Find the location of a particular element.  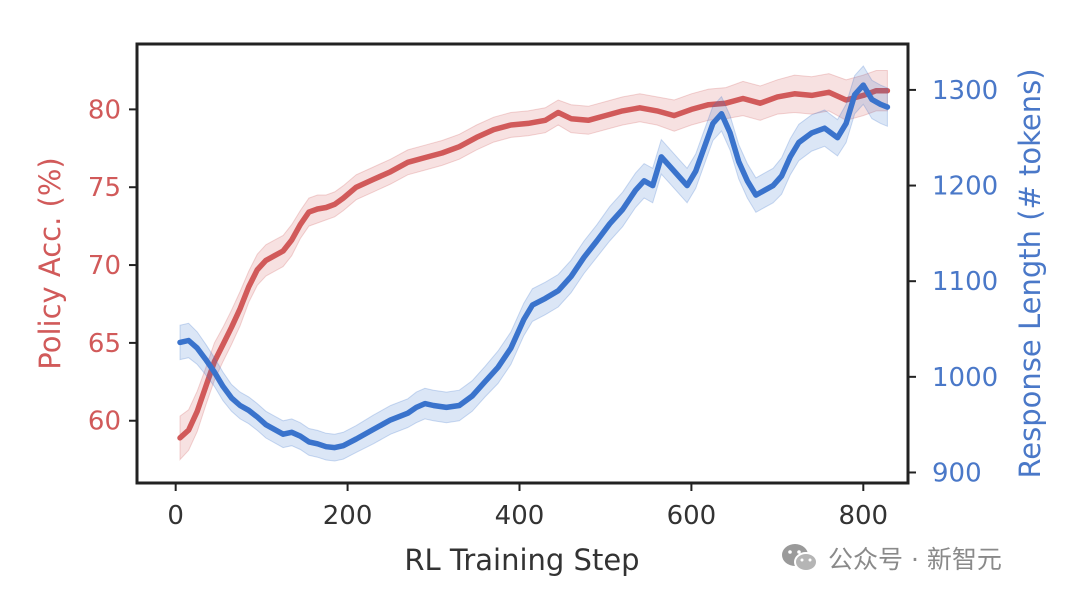

y-right-tick-label: 900 is located at coordinates (957, 473).